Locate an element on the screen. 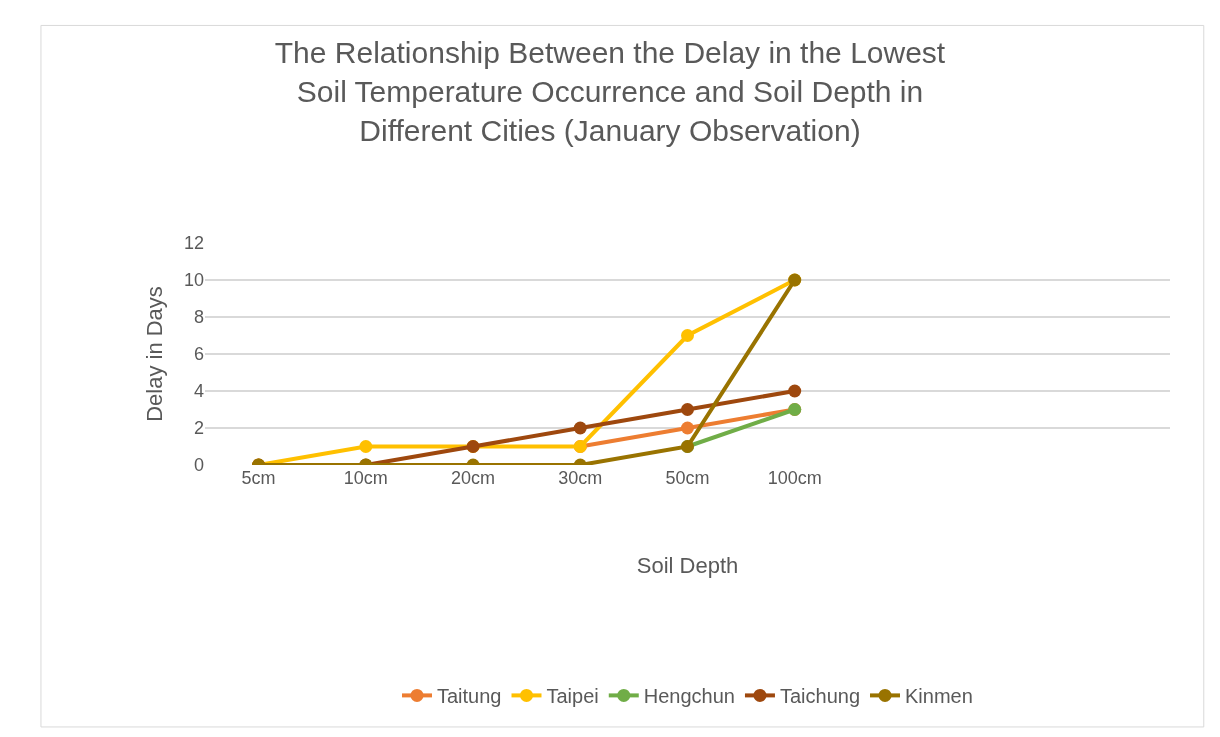  x-axis-title: Soil Depth is located at coordinates (687, 565).